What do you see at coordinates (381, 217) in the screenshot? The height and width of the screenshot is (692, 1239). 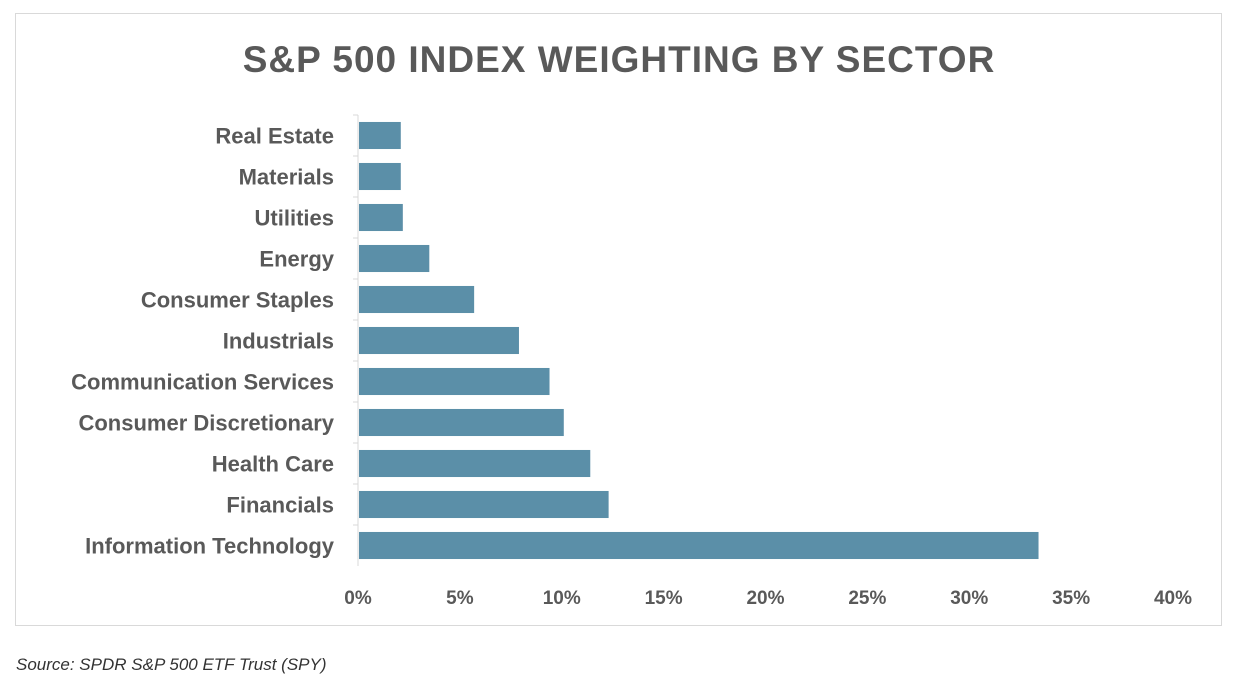 I see `bar-utilities` at bounding box center [381, 217].